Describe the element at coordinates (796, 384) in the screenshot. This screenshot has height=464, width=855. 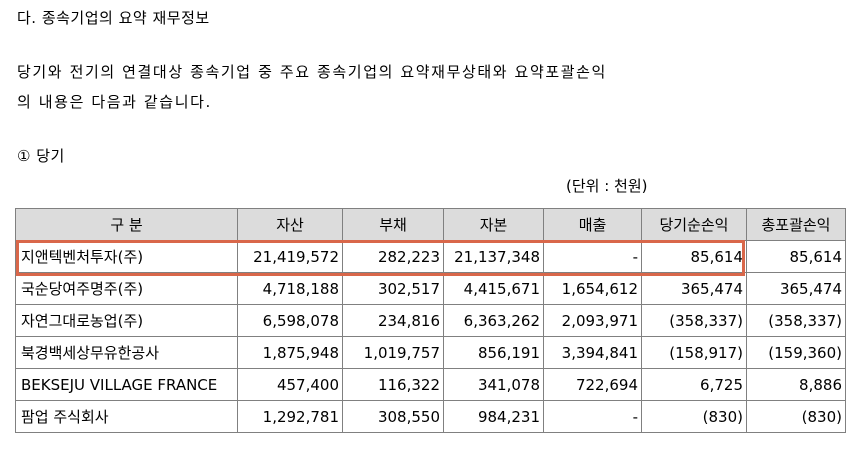
I see `comprehensive-income-value: 8,886` at that location.